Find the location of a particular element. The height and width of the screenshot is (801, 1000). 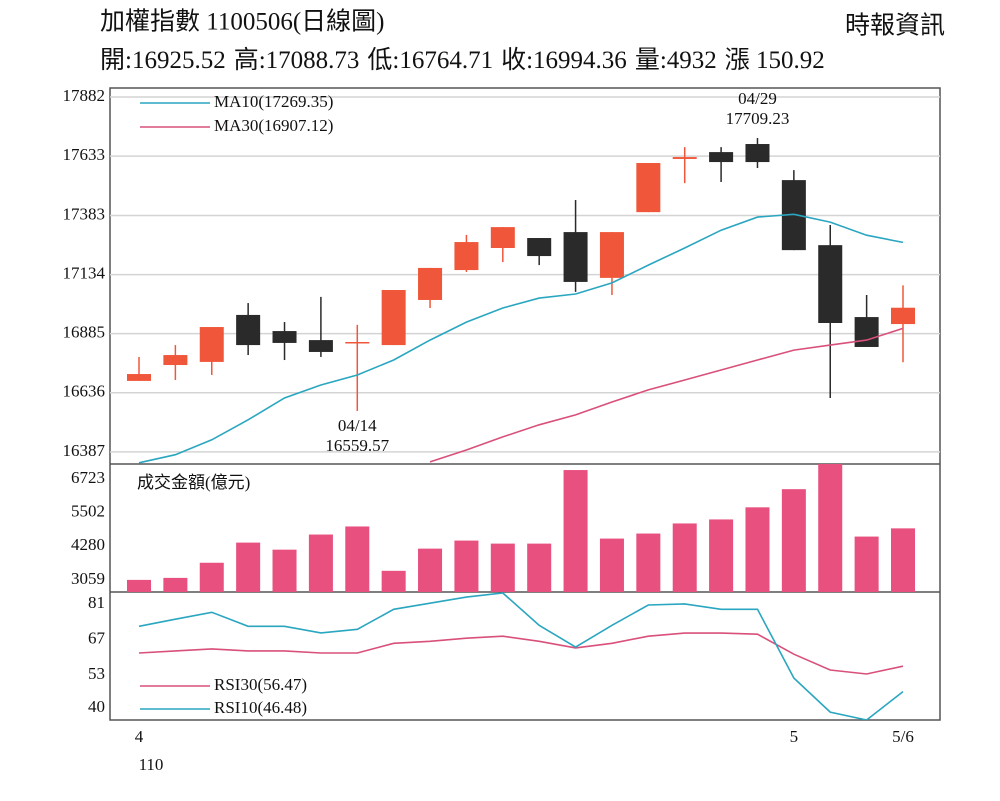

y-tick-label: 5502 is located at coordinates (88, 511).